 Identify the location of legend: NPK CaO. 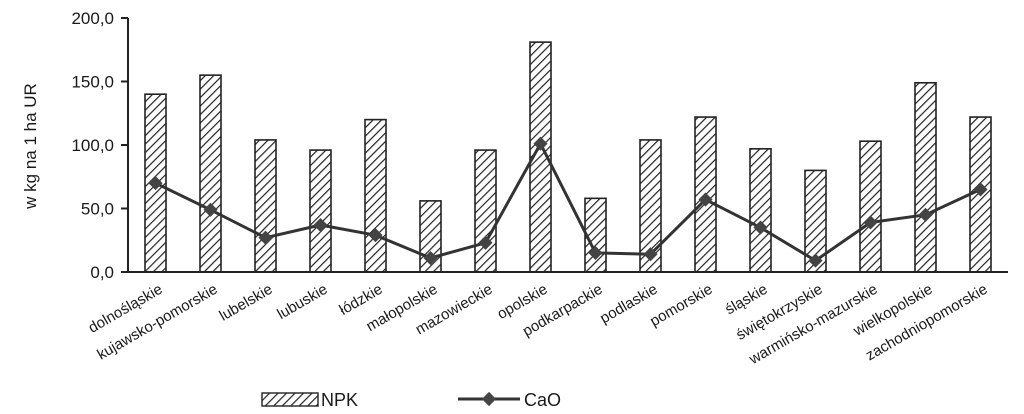
(411, 400).